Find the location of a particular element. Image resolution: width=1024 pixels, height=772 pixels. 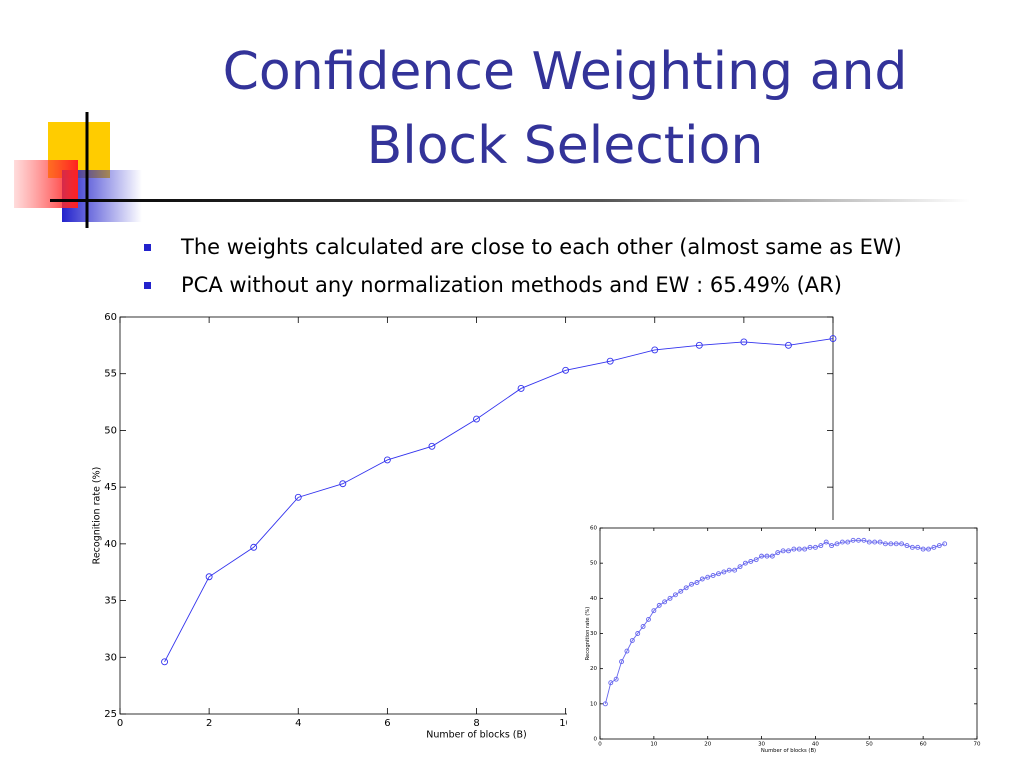

plot-frame is located at coordinates (788, 633).